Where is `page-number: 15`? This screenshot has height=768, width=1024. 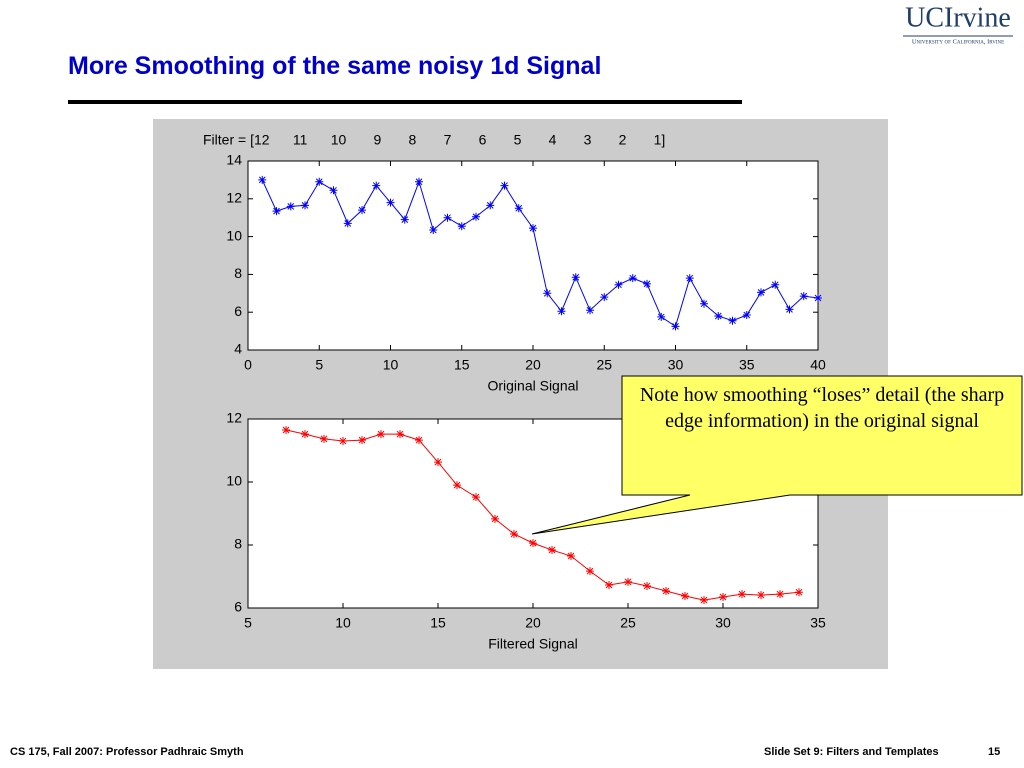
page-number: 15 is located at coordinates (994, 752).